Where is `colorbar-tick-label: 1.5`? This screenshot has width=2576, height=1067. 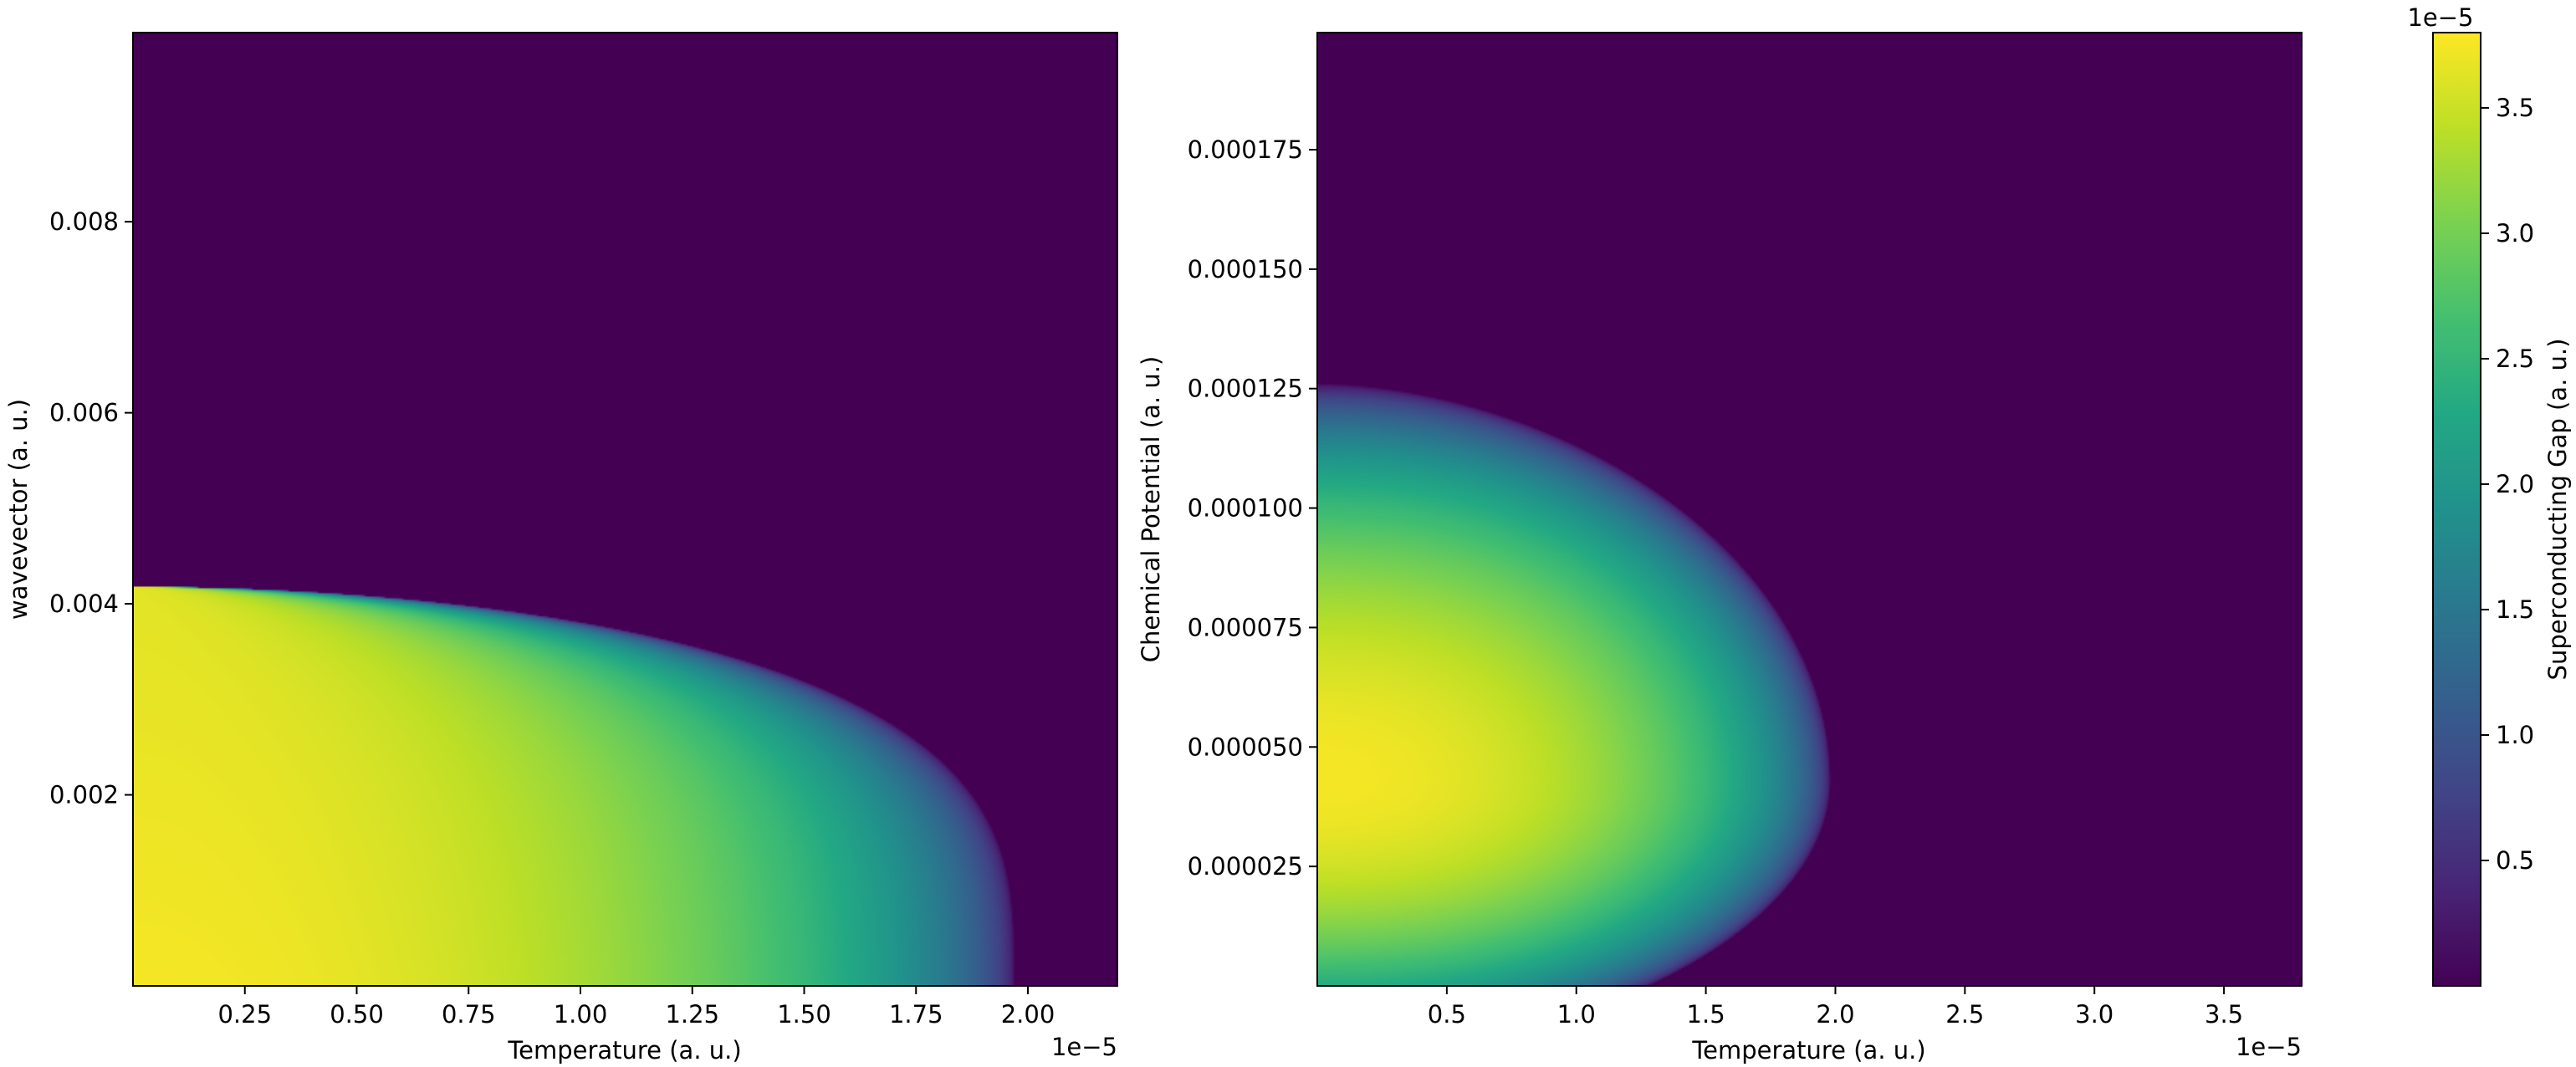 colorbar-tick-label: 1.5 is located at coordinates (2515, 609).